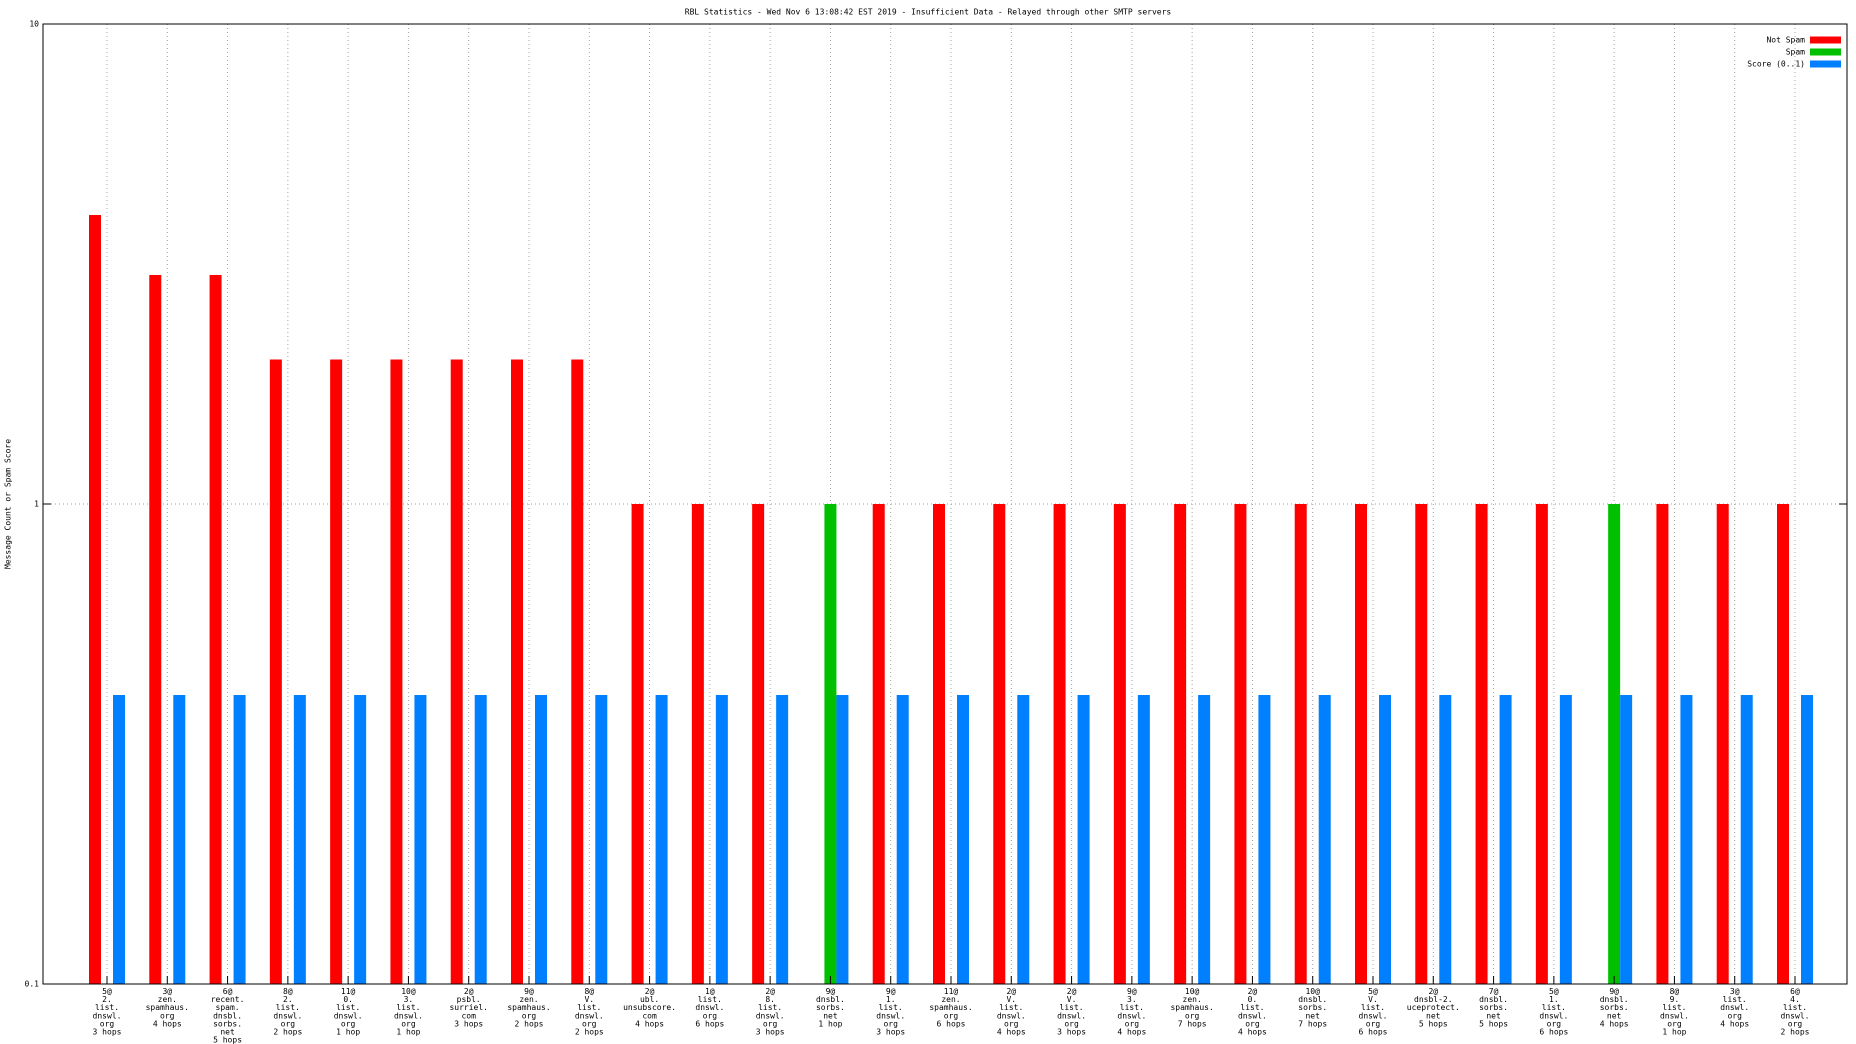 Image resolution: width=1856 pixels, height=1044 pixels. I want to click on y-axis-label: Message Count or Spam Score, so click(8, 504).